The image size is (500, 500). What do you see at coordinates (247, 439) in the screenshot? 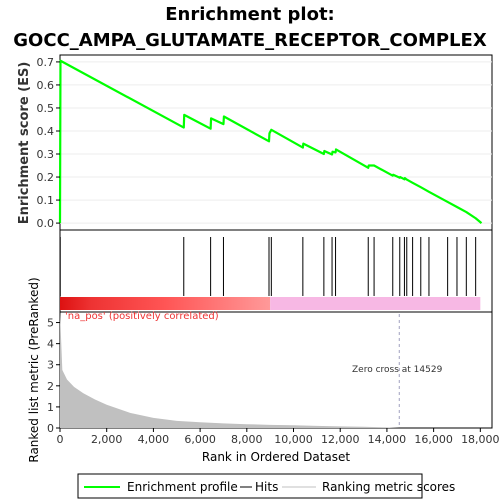
I see `xtick-label: 8,000` at bounding box center [247, 439].